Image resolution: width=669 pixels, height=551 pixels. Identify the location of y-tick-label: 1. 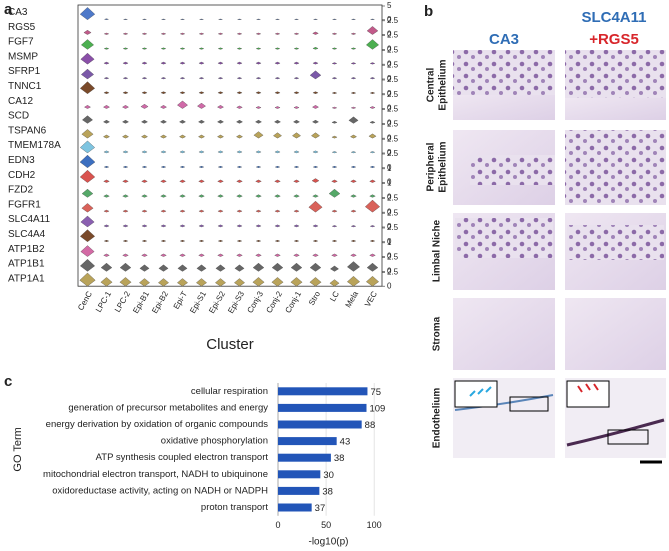
(389, 242).